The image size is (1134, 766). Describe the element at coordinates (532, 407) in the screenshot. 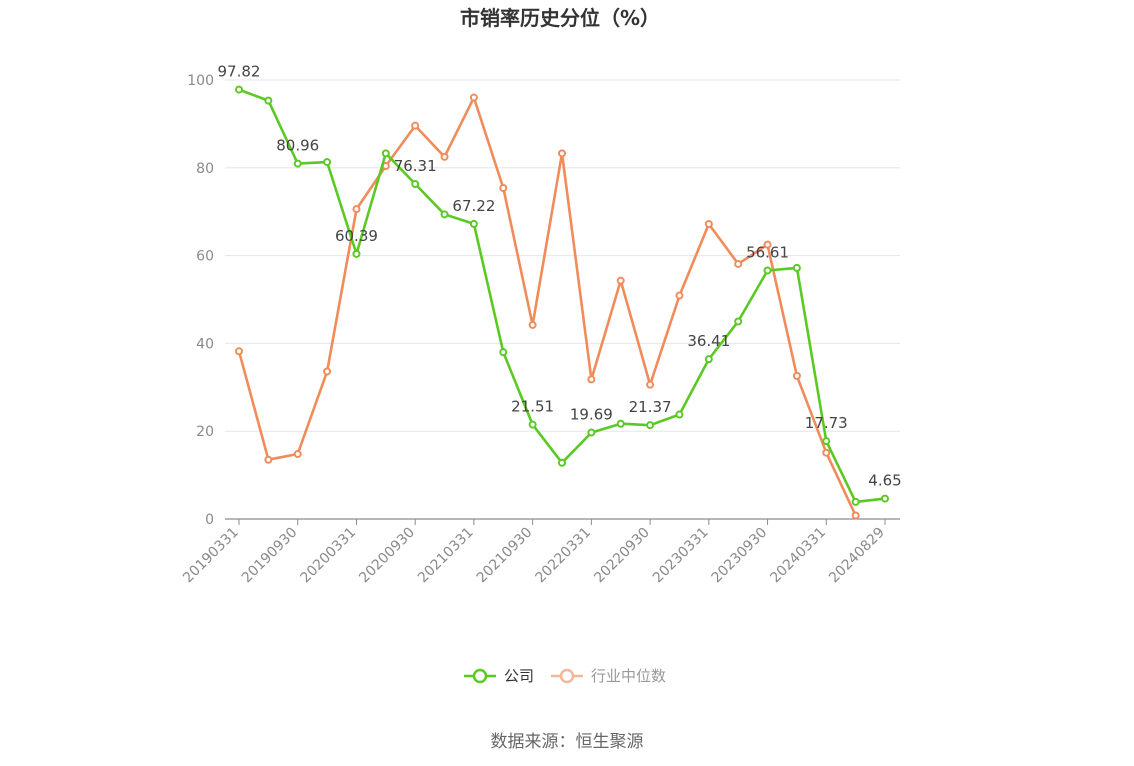

I see `data-label: 21.51` at that location.